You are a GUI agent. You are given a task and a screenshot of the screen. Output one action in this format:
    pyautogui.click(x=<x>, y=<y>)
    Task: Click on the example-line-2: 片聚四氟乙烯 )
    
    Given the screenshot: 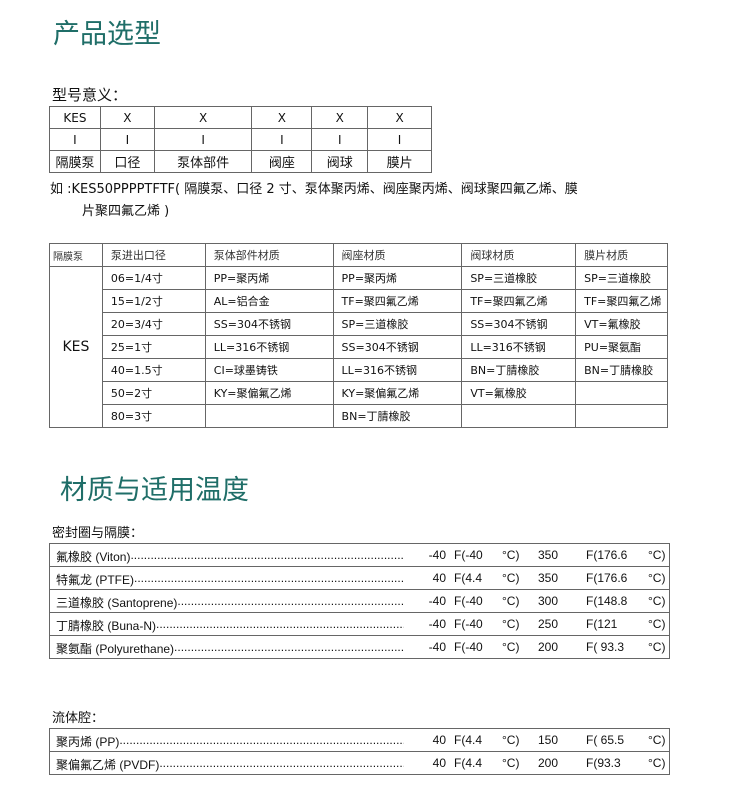 What is the action you would take?
    pyautogui.click(x=126, y=211)
    